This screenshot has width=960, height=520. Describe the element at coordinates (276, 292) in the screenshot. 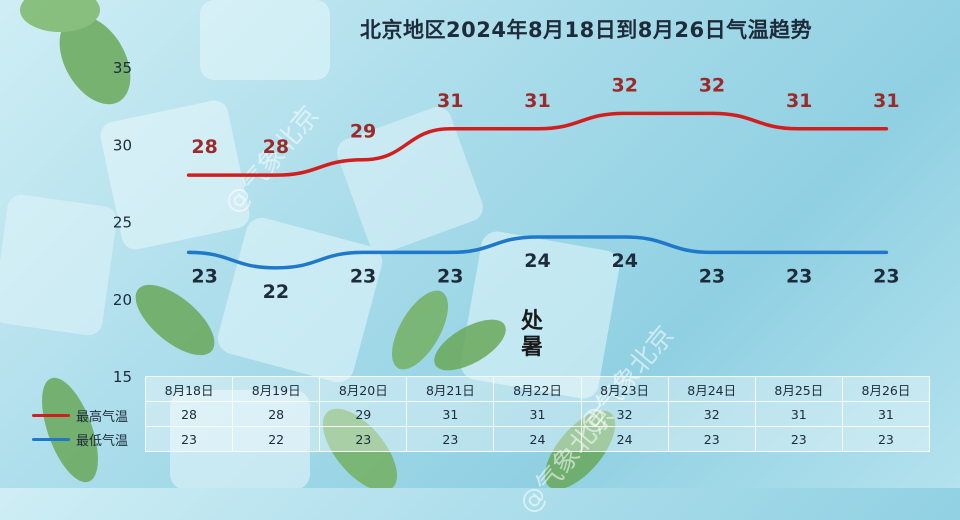

I see `data-label-low: 22` at that location.